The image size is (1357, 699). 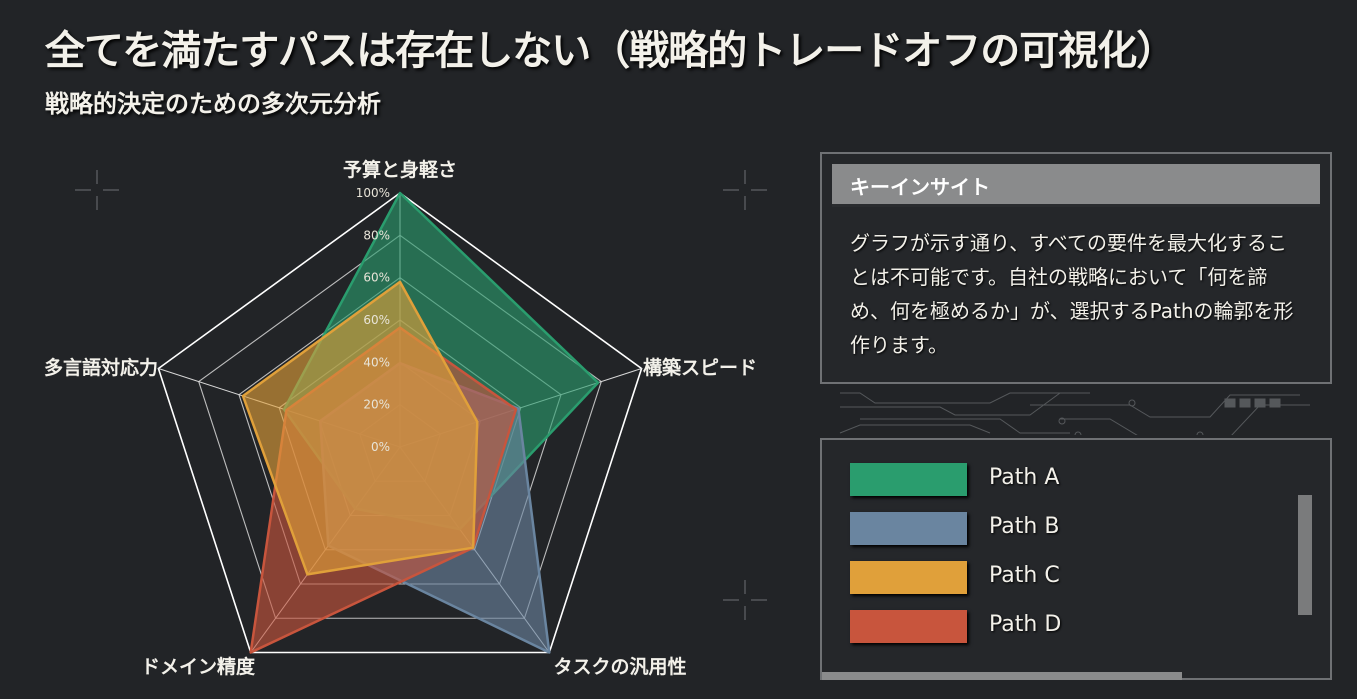 I want to click on legend-swatch-path-c, so click(x=908, y=577).